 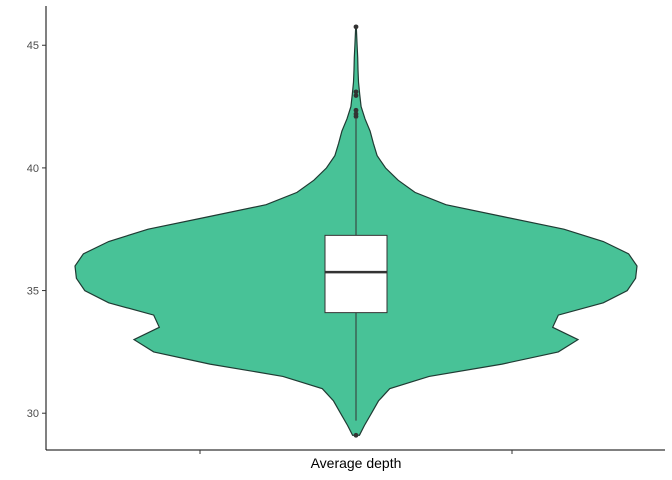 What do you see at coordinates (356, 231) in the screenshot?
I see `outlier-points` at bounding box center [356, 231].